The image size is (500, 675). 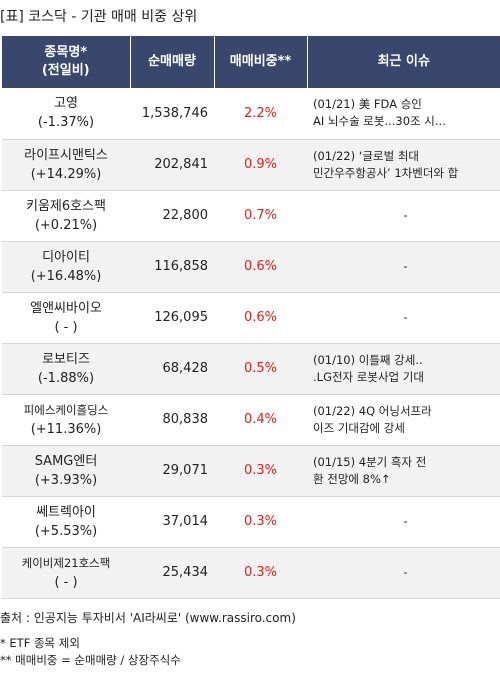 What do you see at coordinates (370, 461) in the screenshot?
I see `issue-line-1: (01/15) 4분기 흑자 전` at bounding box center [370, 461].